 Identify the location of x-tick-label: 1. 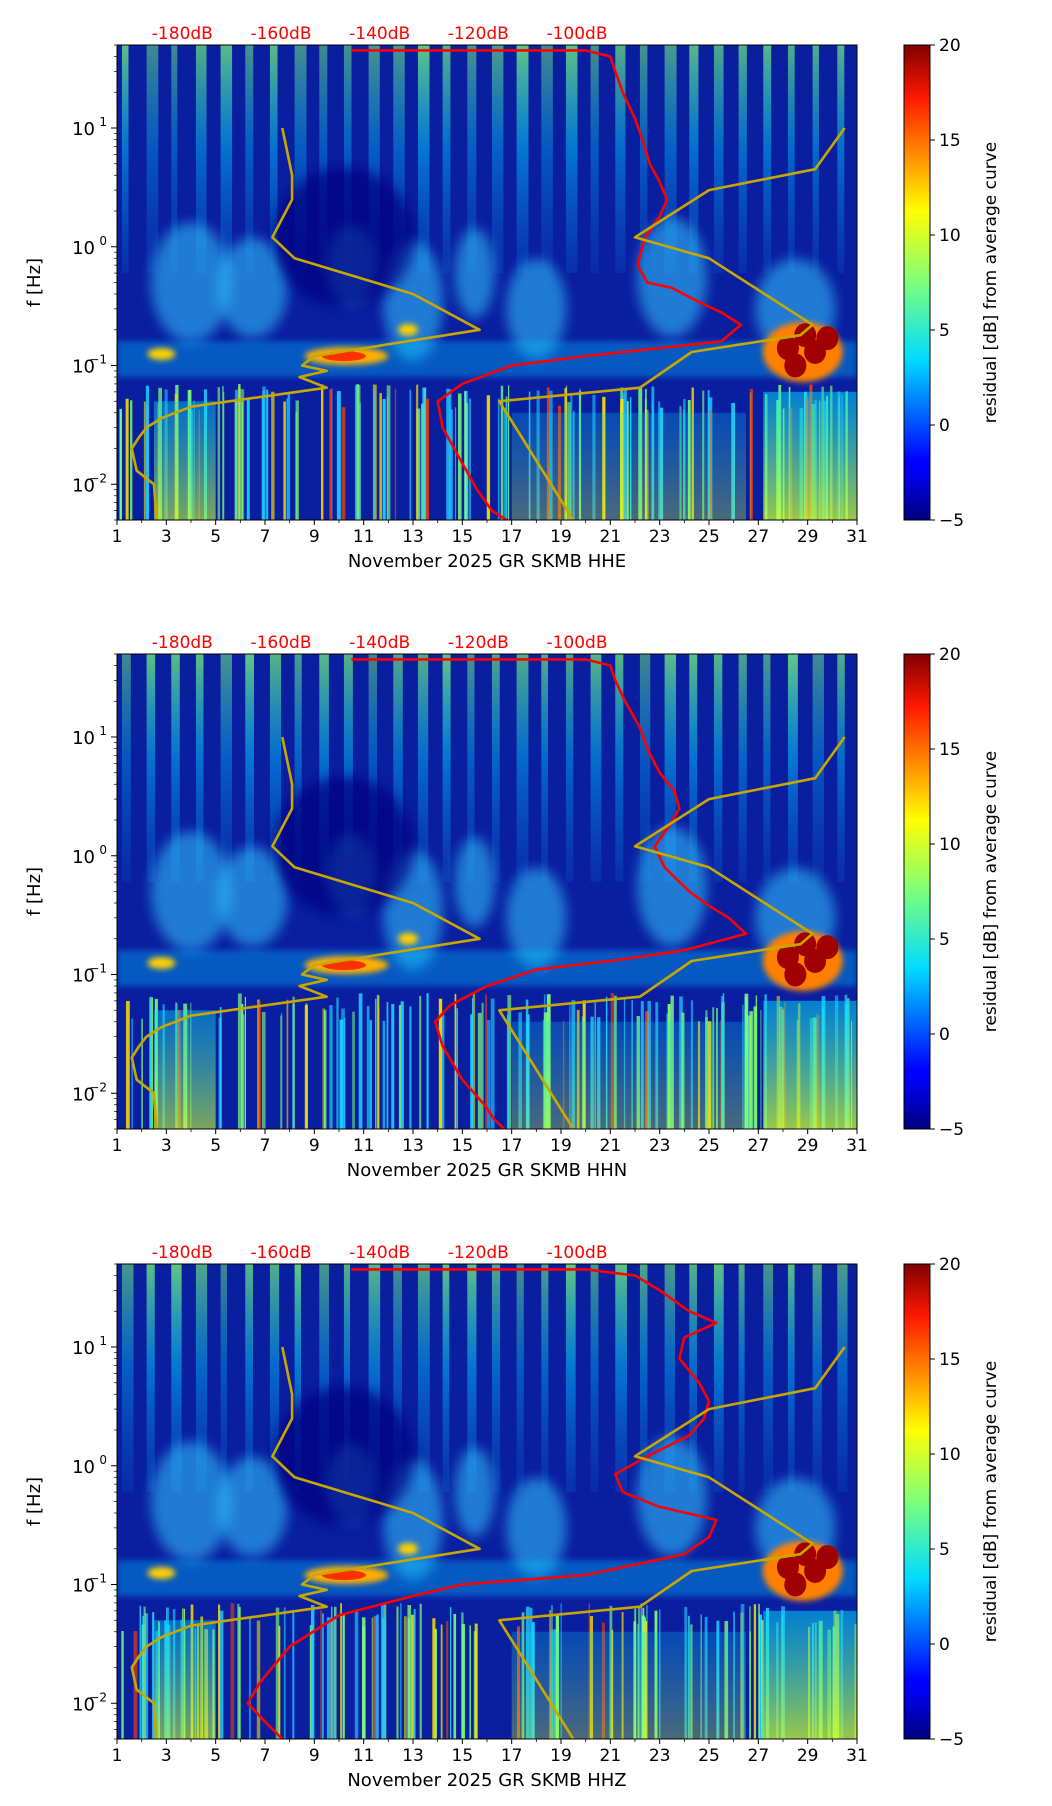
(117, 537).